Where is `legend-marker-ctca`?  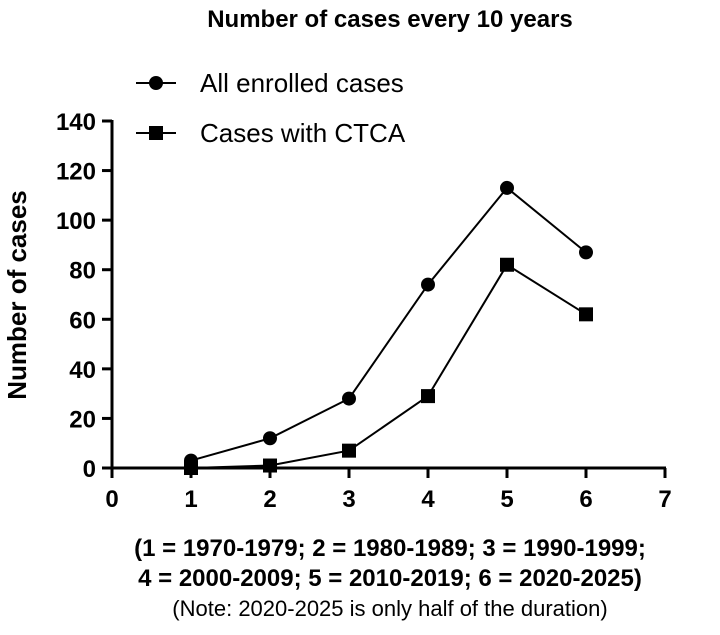 legend-marker-ctca is located at coordinates (156, 133).